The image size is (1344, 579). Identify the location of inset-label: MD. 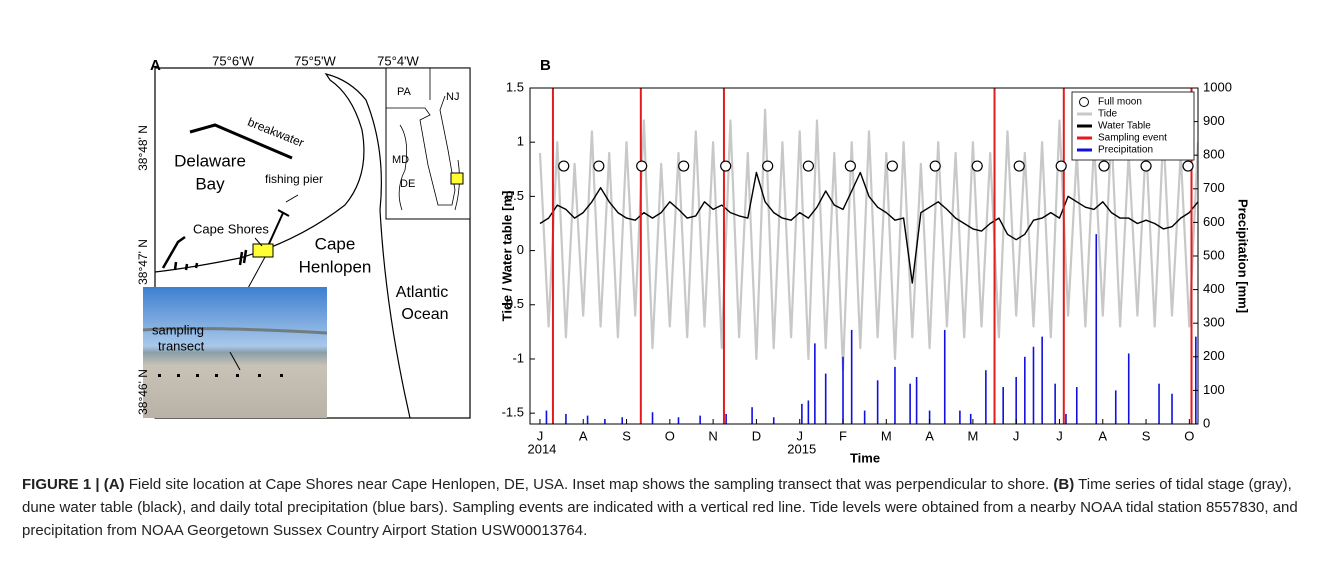
(400, 160).